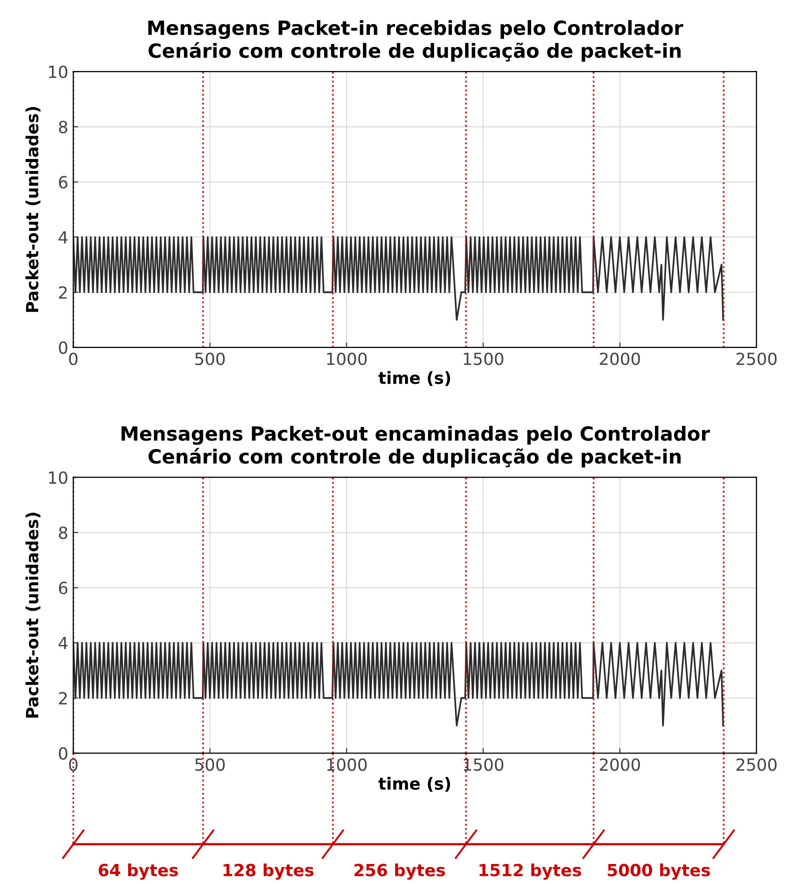 This screenshot has width=788, height=884. I want to click on text: 256 bytes, so click(399, 871).